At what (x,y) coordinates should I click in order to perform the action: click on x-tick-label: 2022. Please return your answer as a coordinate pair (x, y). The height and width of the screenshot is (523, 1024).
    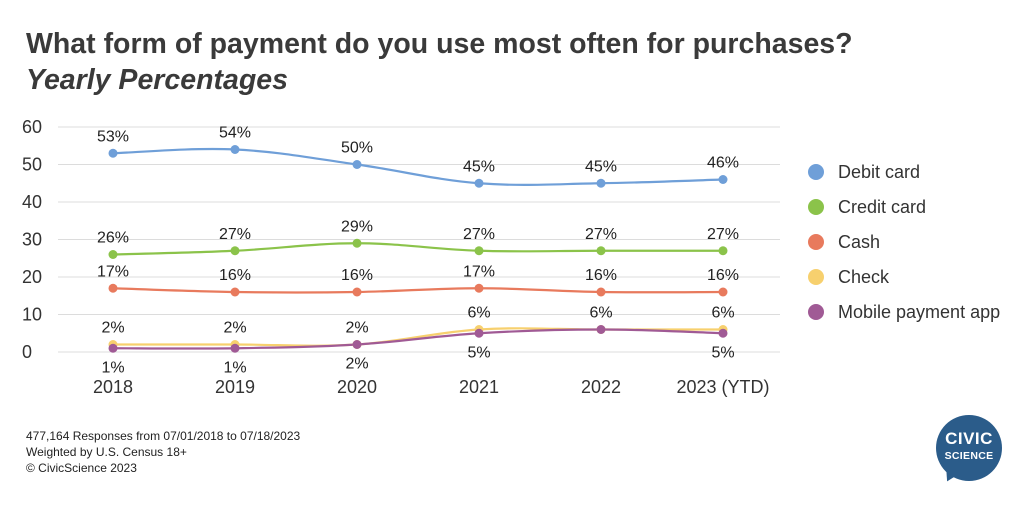
    Looking at the image, I should click on (601, 387).